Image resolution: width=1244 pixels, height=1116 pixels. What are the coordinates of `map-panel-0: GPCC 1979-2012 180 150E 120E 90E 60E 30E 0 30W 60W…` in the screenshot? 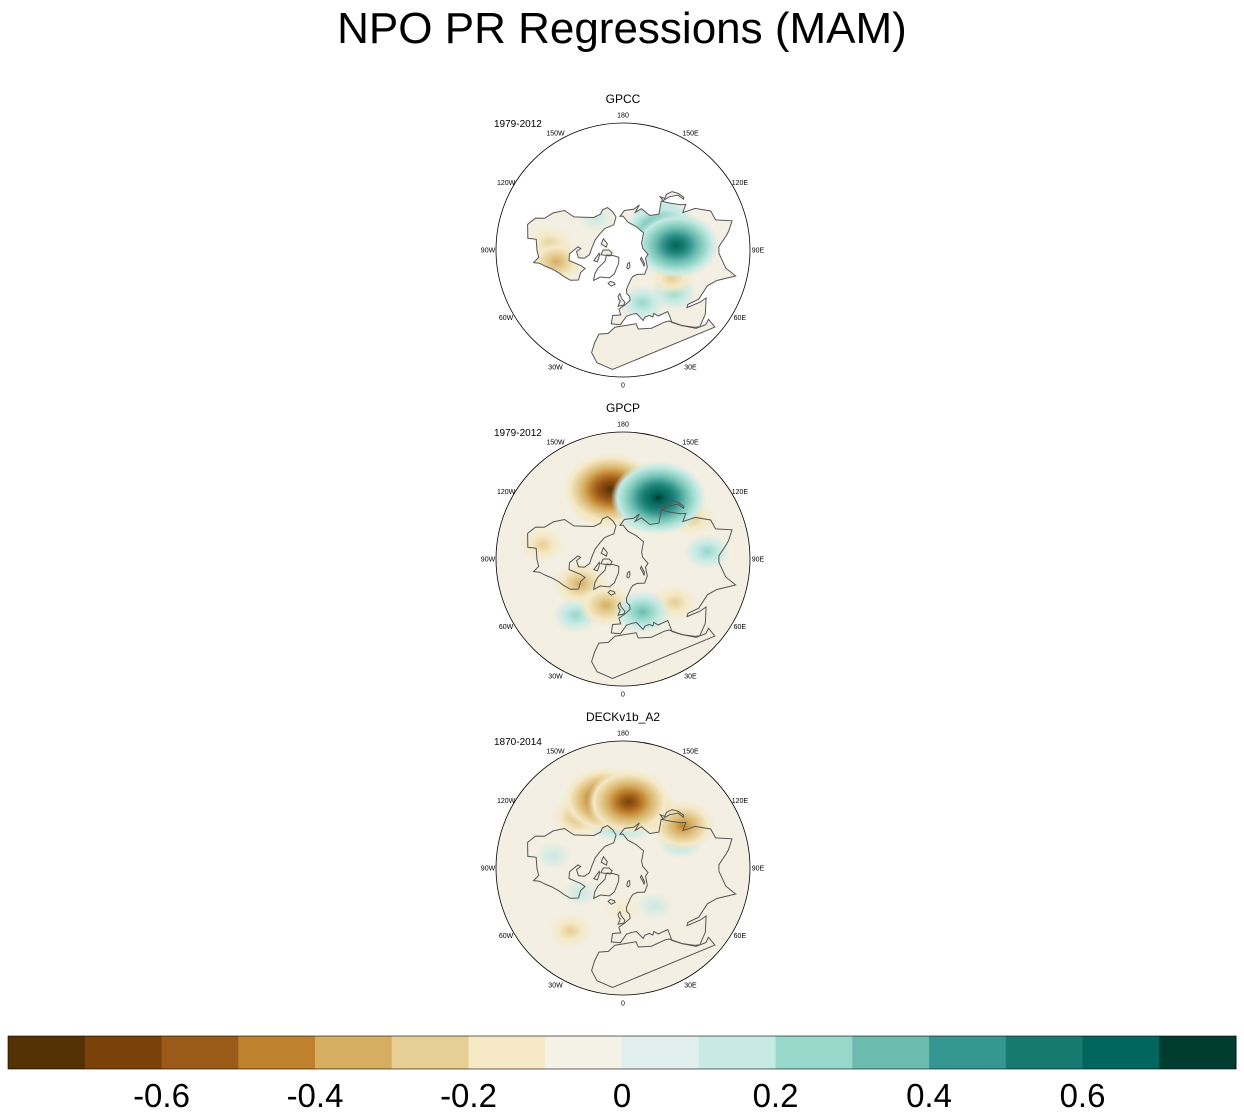 It's located at (623, 241).